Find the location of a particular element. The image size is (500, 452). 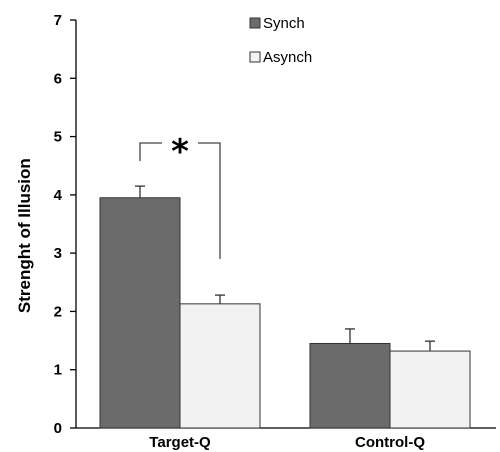

y-tick-label: 7 is located at coordinates (58, 20).